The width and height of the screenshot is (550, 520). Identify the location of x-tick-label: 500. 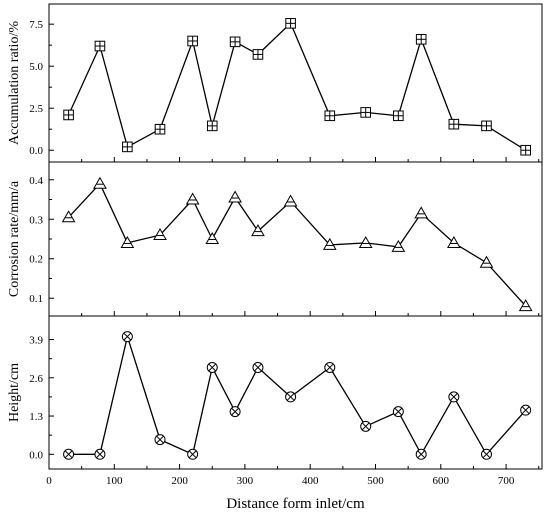
(375, 481).